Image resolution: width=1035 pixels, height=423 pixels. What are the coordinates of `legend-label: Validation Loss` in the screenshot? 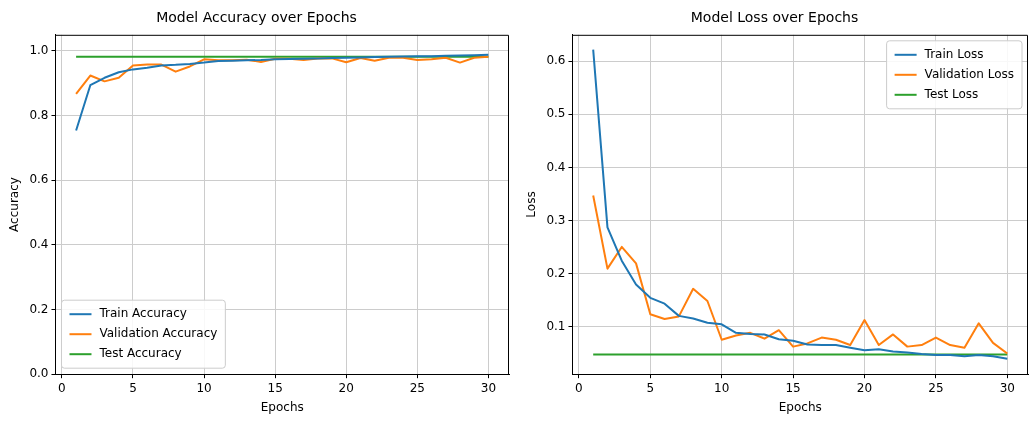 It's located at (969, 73).